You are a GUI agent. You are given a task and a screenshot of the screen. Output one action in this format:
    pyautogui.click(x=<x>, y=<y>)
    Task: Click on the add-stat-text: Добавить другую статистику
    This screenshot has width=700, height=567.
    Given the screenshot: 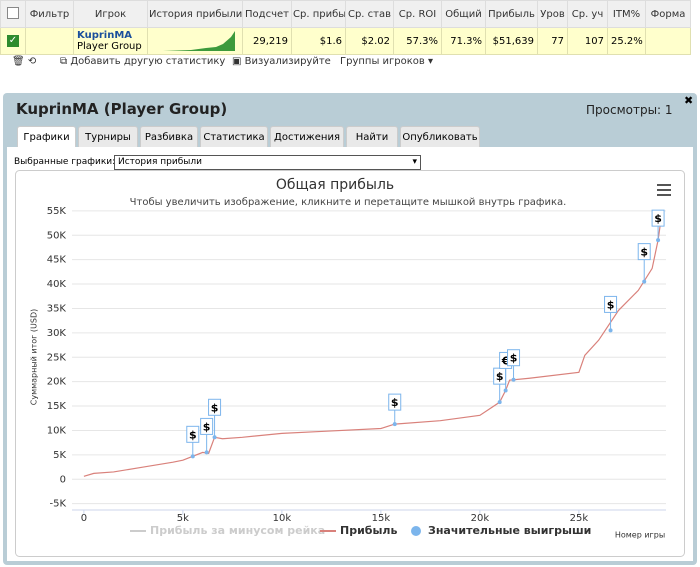 What is the action you would take?
    pyautogui.click(x=148, y=61)
    